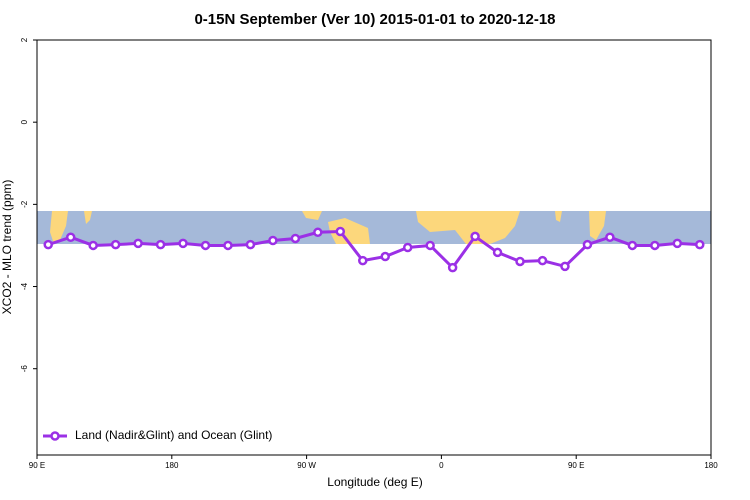 The height and width of the screenshot is (500, 750). I want to click on y-axis-label: XCO2 - MLO trend (ppm), so click(7, 247).